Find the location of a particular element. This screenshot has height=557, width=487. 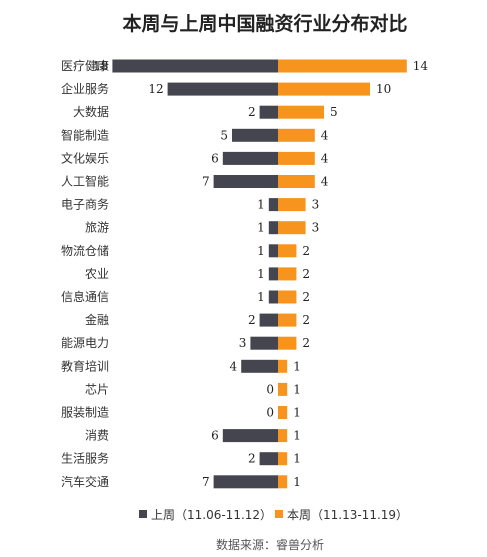

chart-title: 本周与上周中国融资行业分布对比 is located at coordinates (264, 23).